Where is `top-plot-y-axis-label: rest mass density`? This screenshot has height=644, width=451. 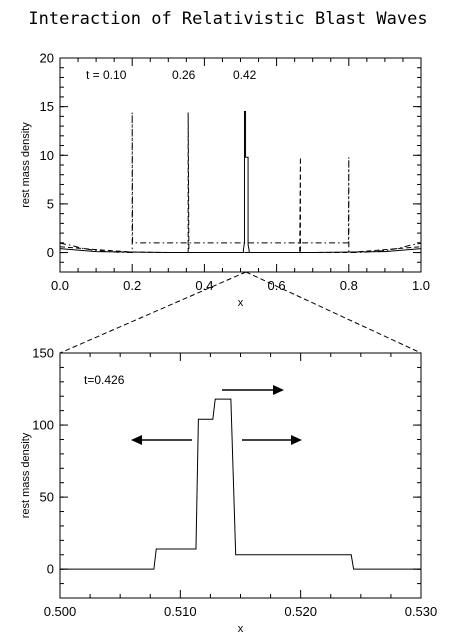
top-plot-y-axis-label: rest mass density is located at coordinates (26, 165).